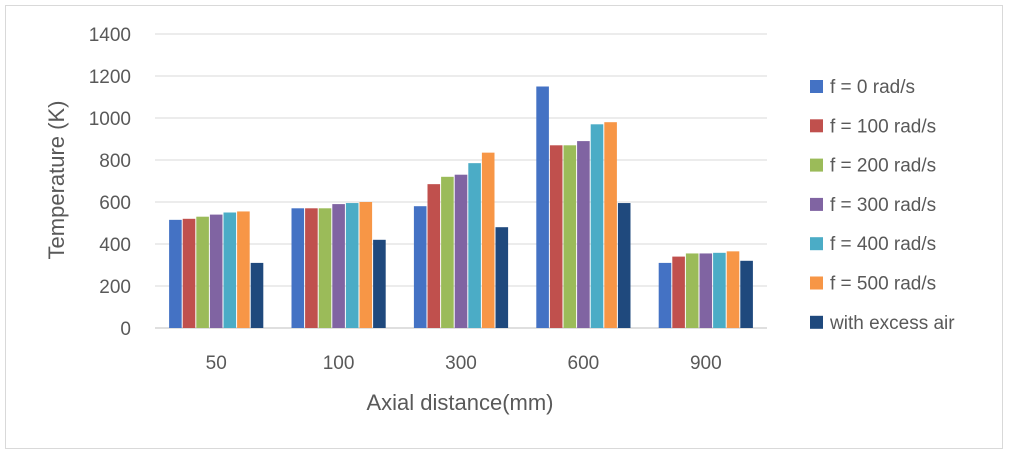  I want to click on x-tick-labels: 50 100 300 600 900, so click(464, 363).